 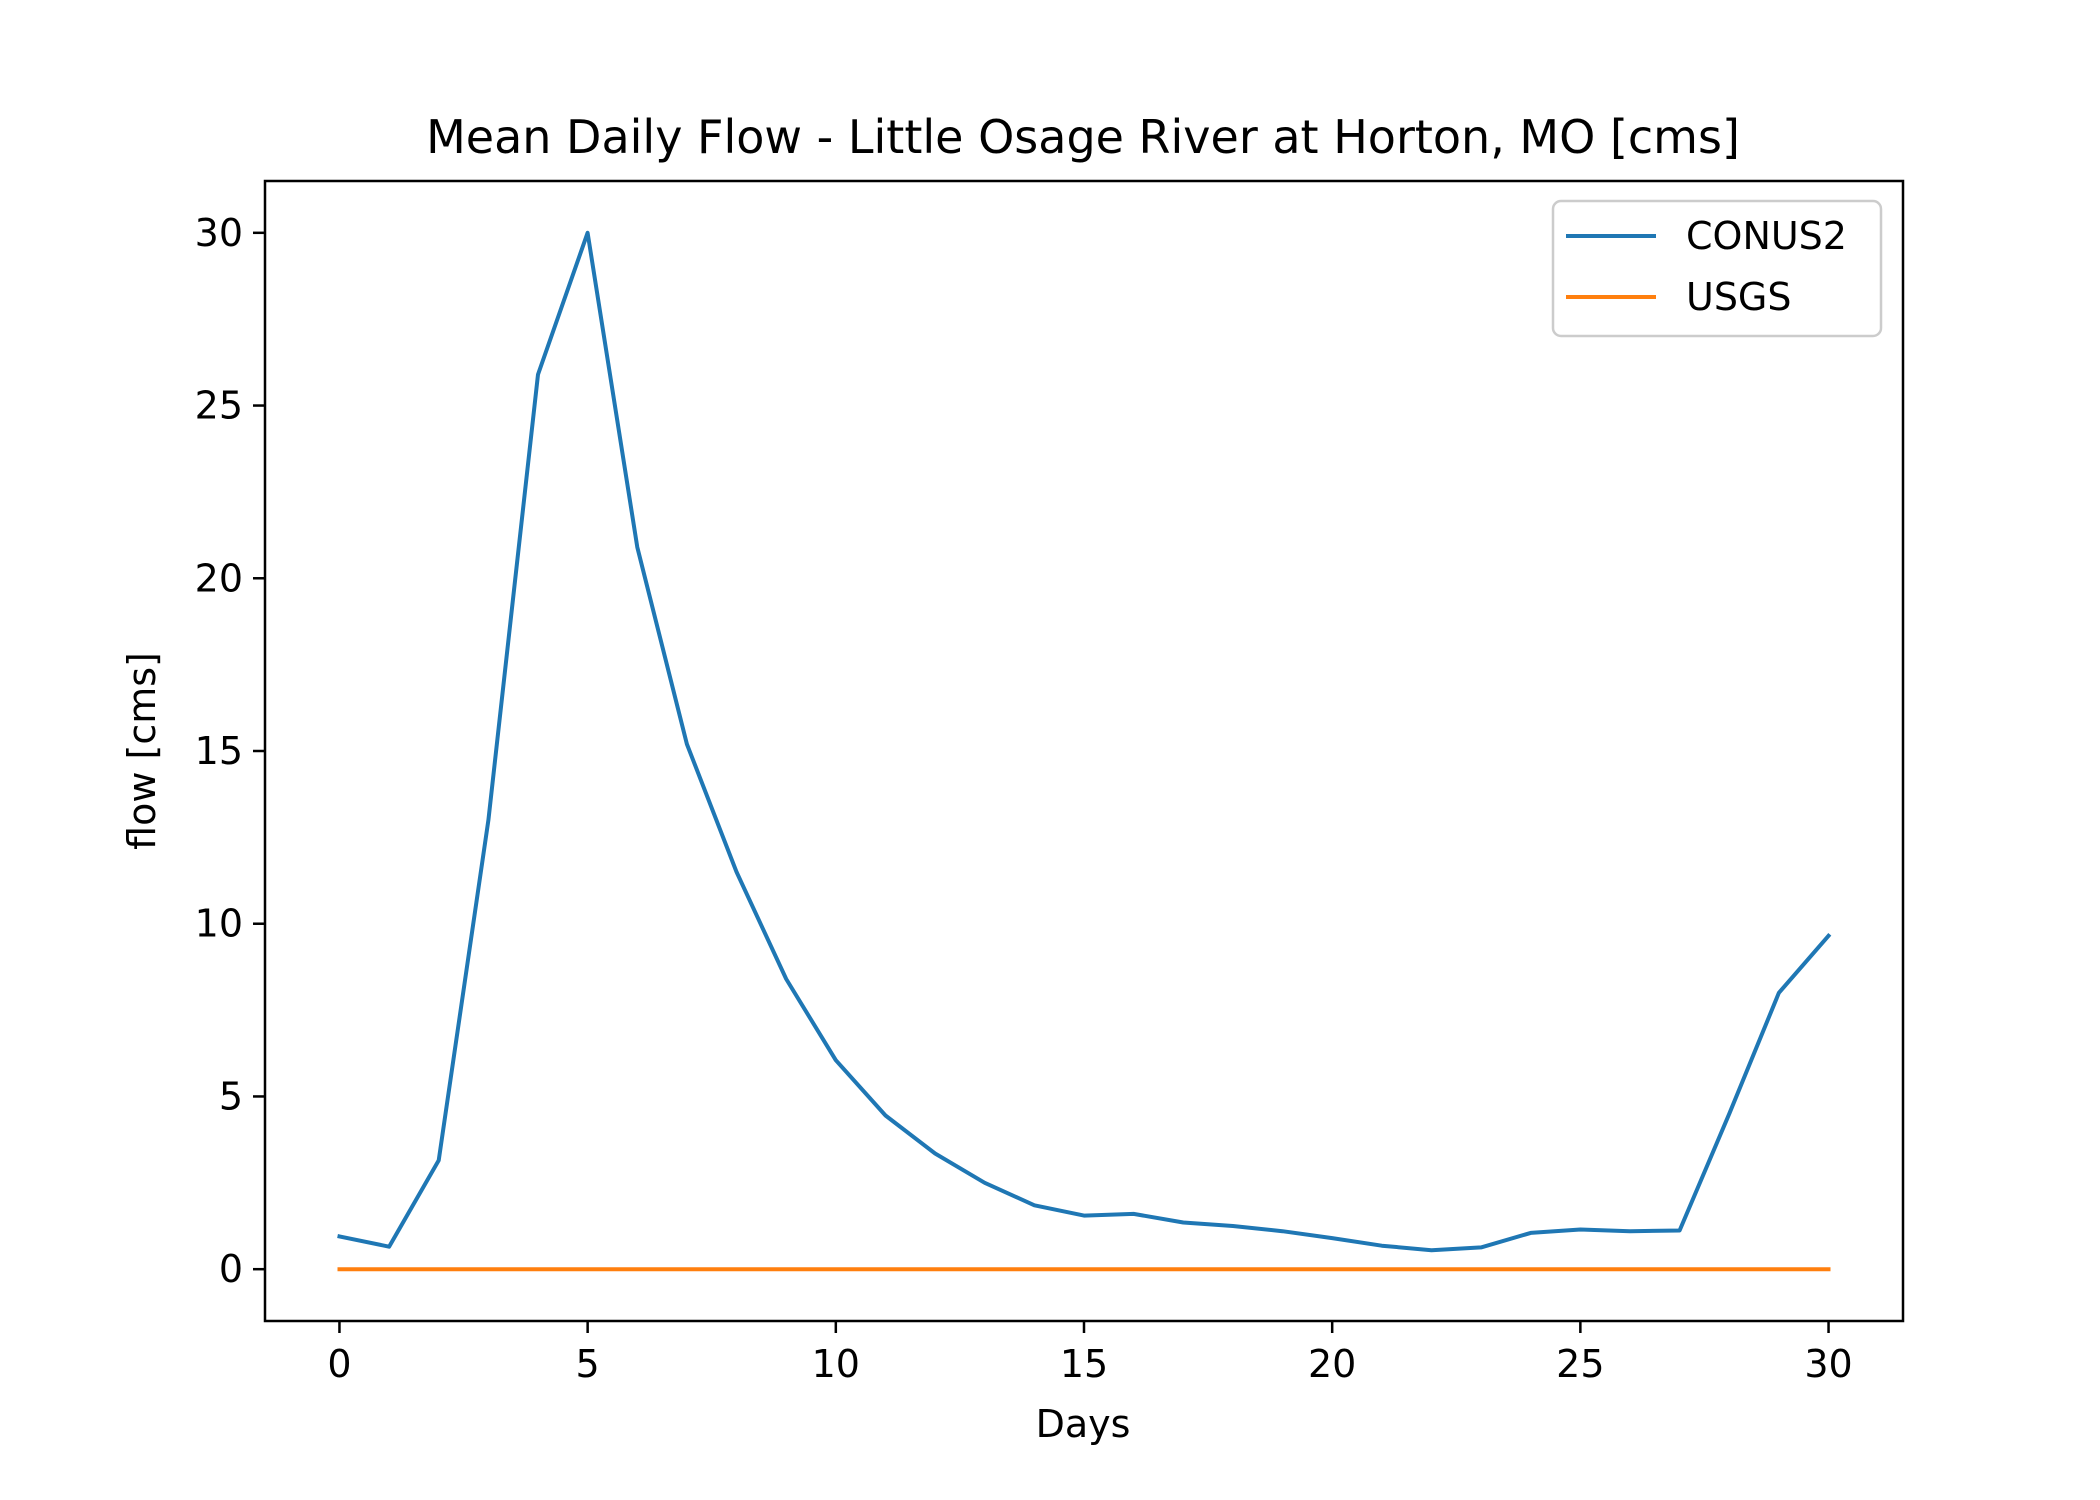 I want to click on x-tick-label: 20, so click(x=1332, y=1364).